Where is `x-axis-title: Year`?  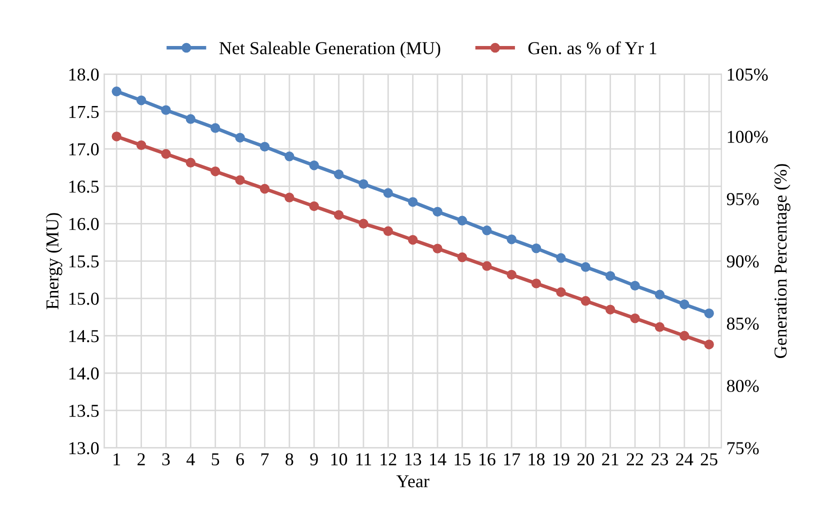
x-axis-title: Year is located at coordinates (413, 481).